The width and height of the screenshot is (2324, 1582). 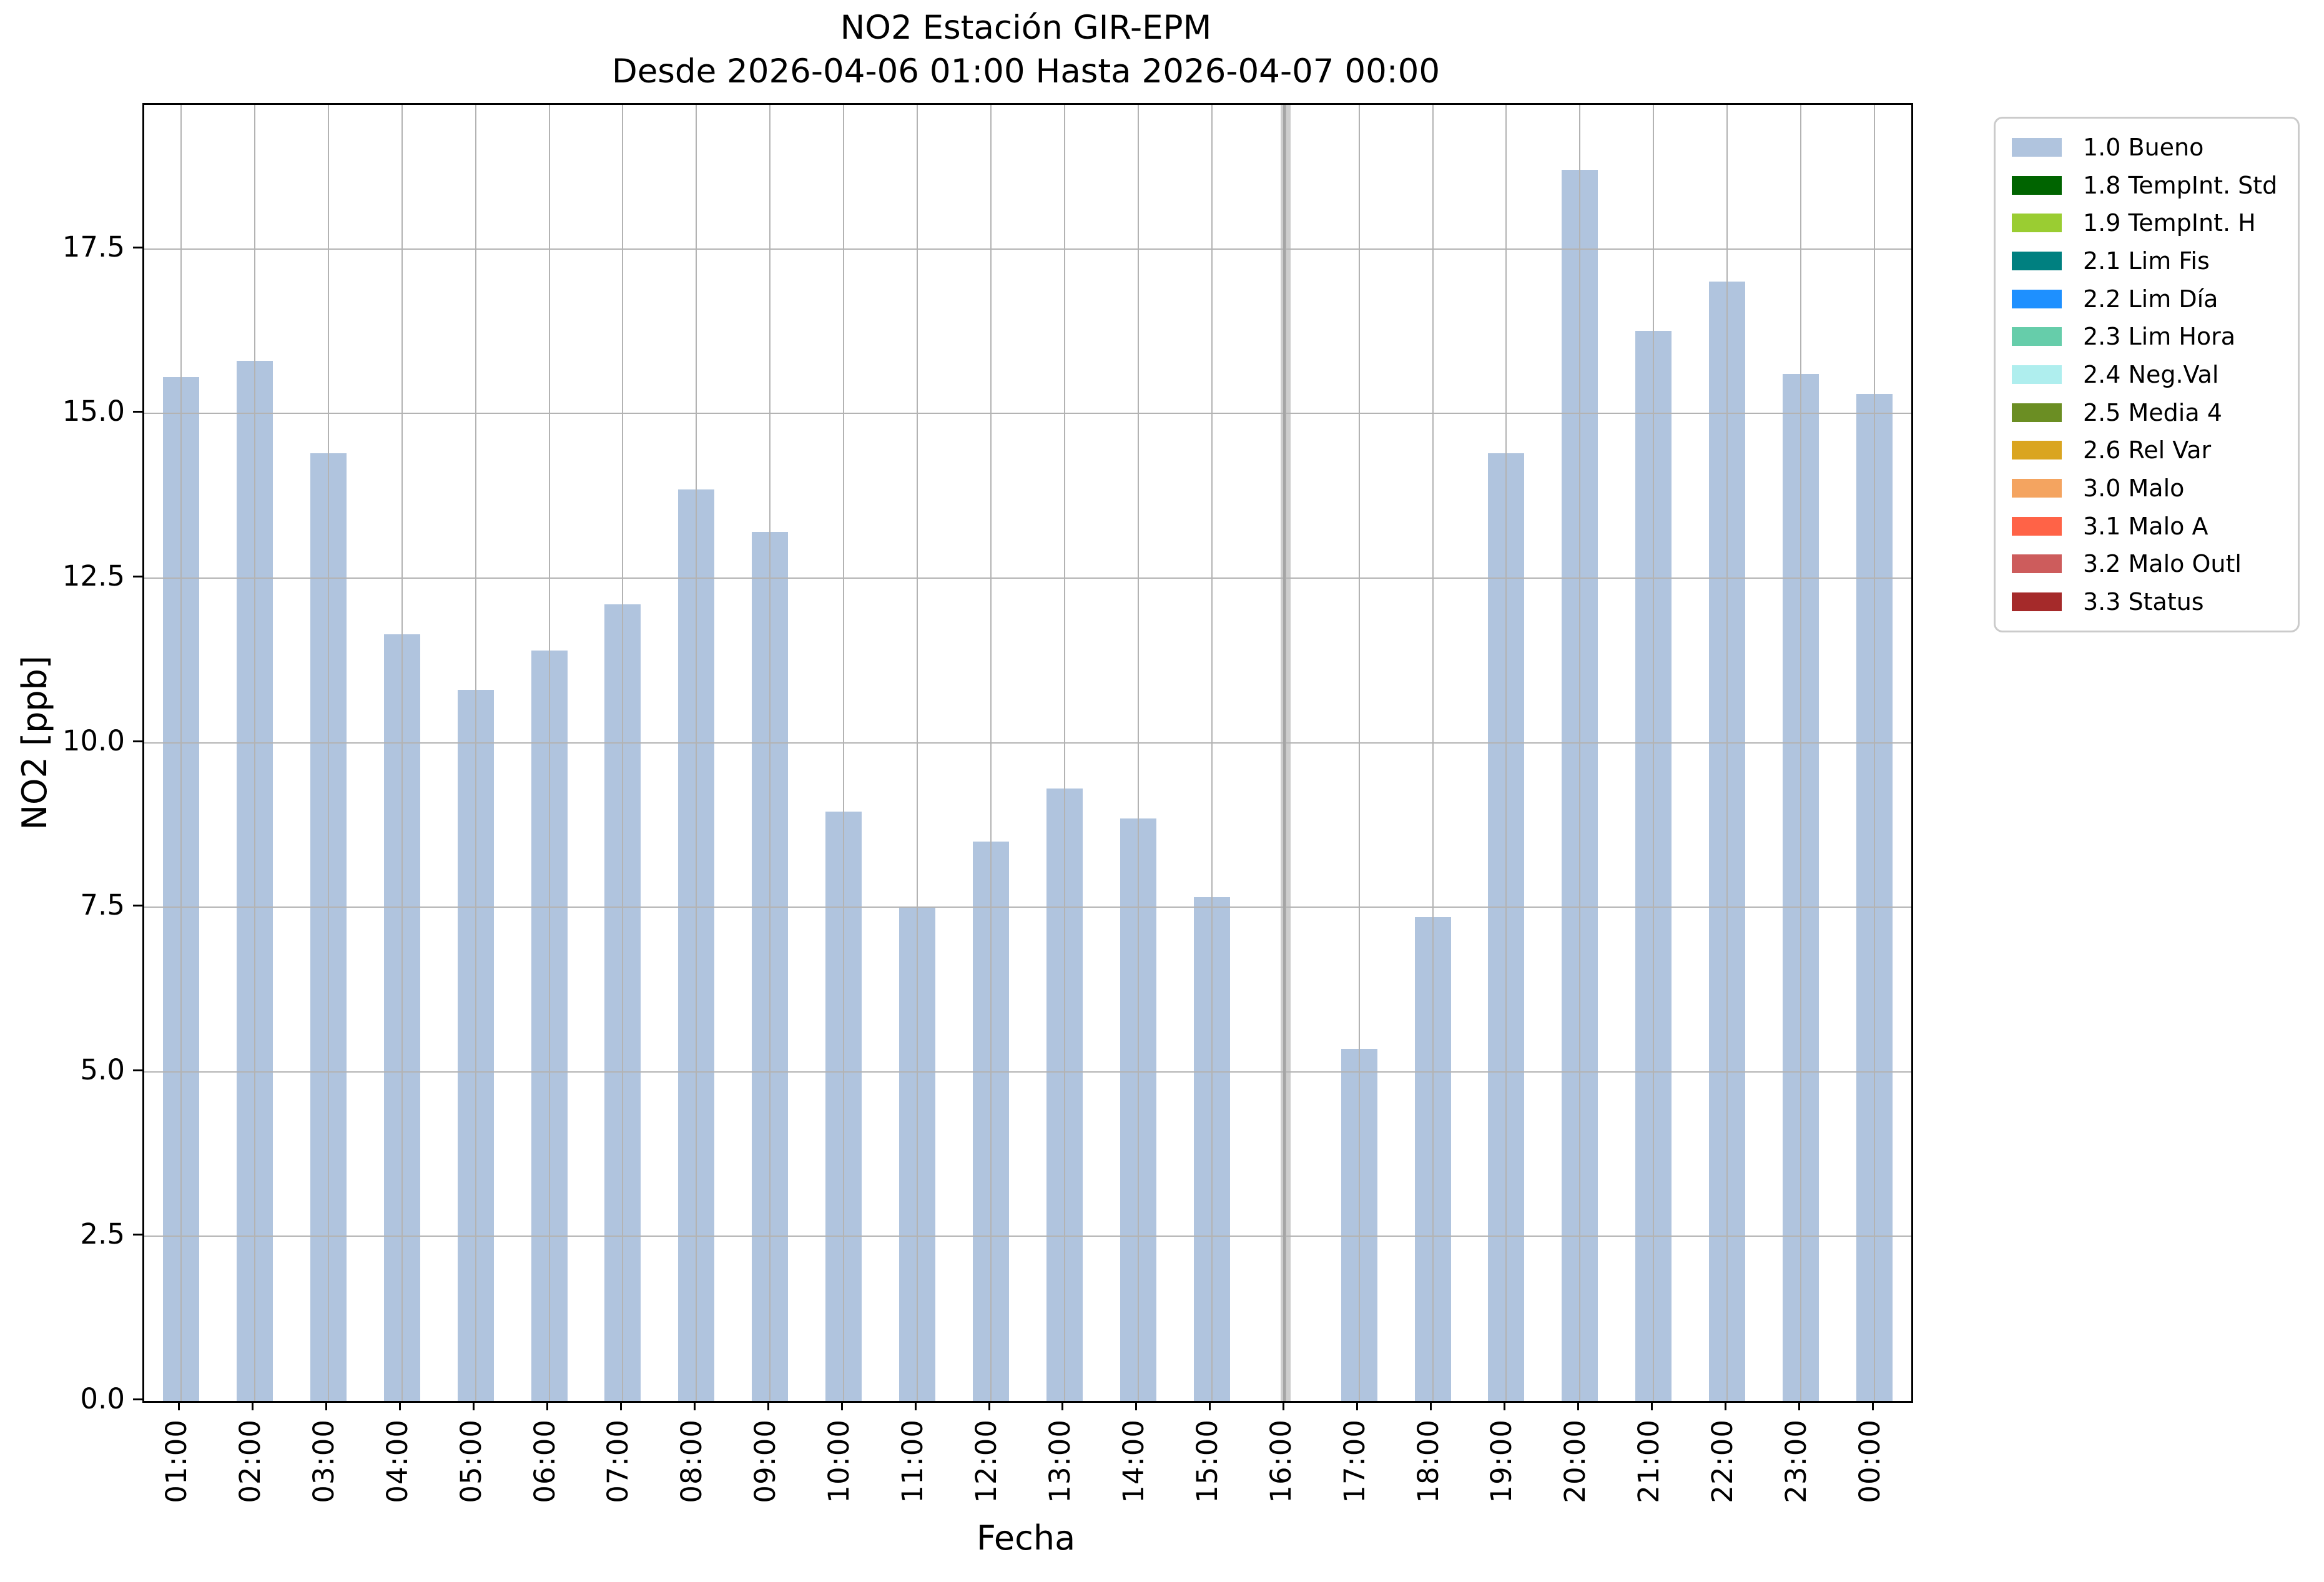 What do you see at coordinates (102, 1069) in the screenshot?
I see `y-tick-label: 5.0` at bounding box center [102, 1069].